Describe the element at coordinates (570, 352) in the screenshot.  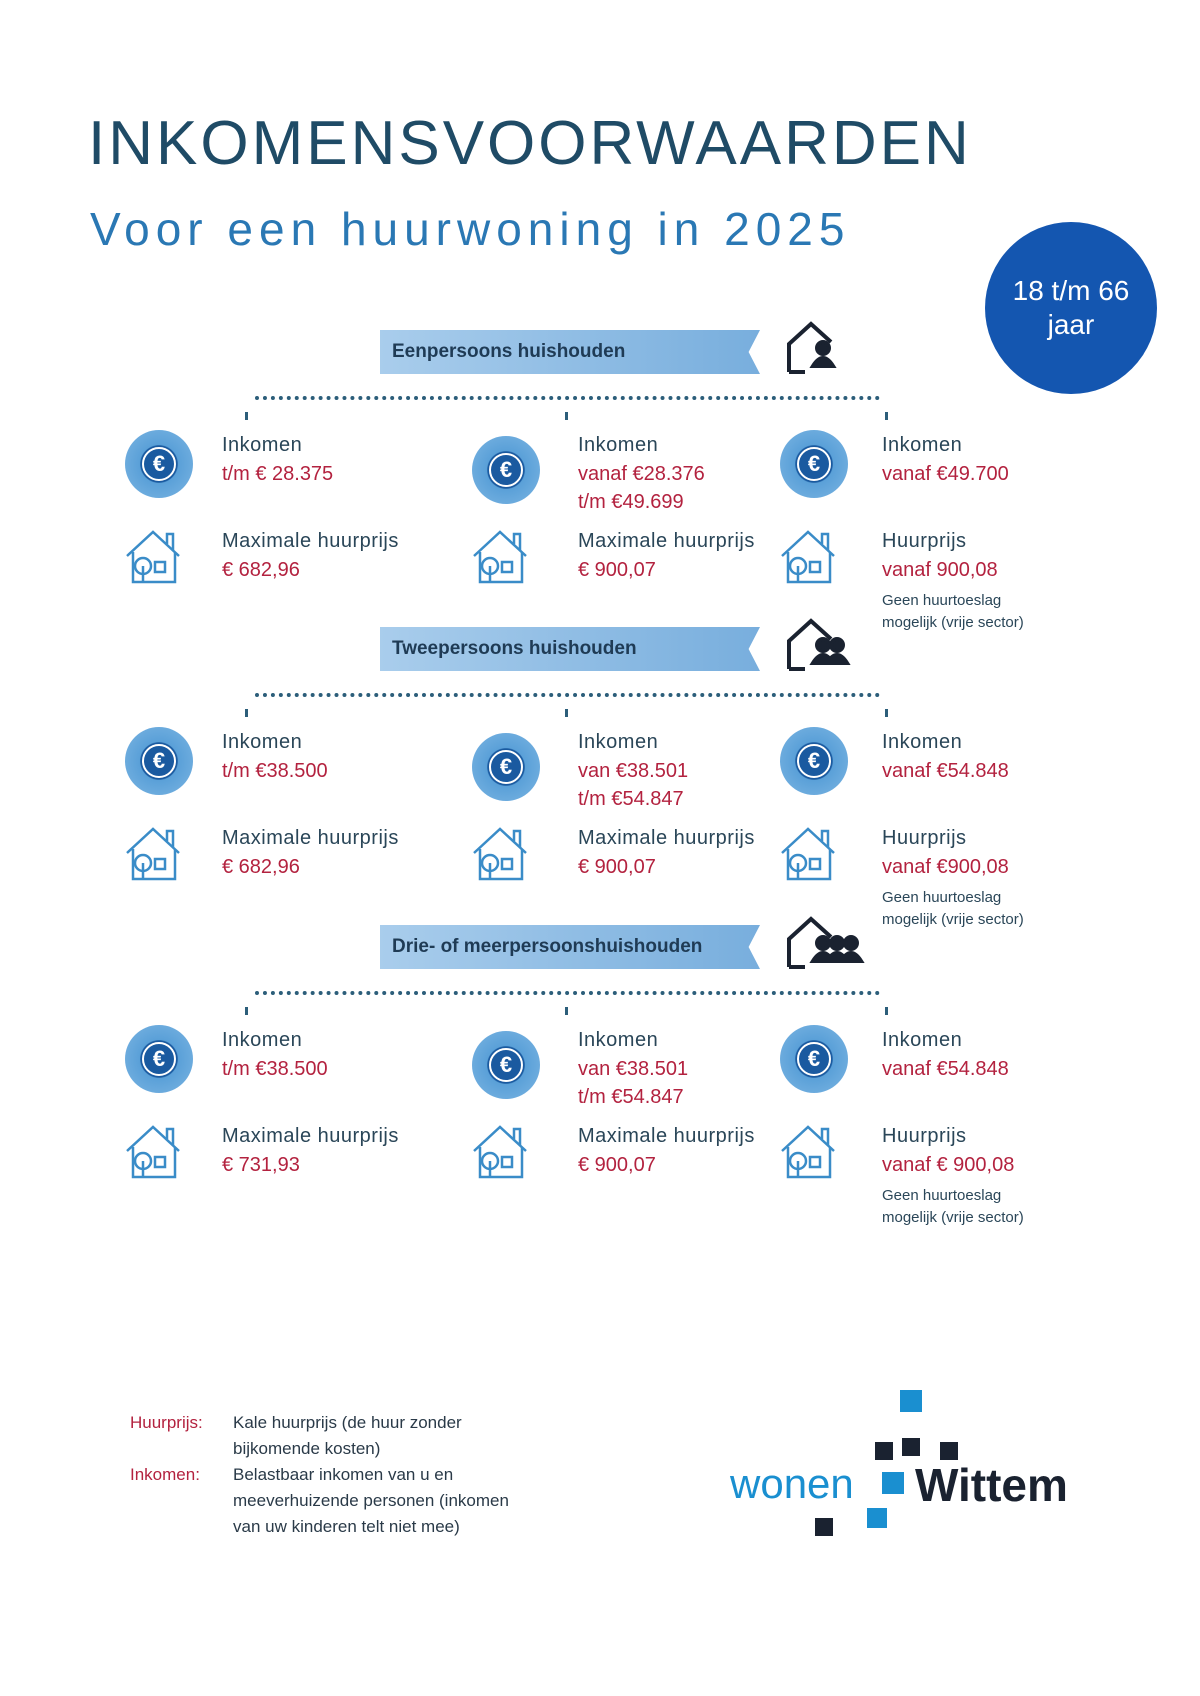
I see `section-banner: Eenpersoons huishouden` at that location.